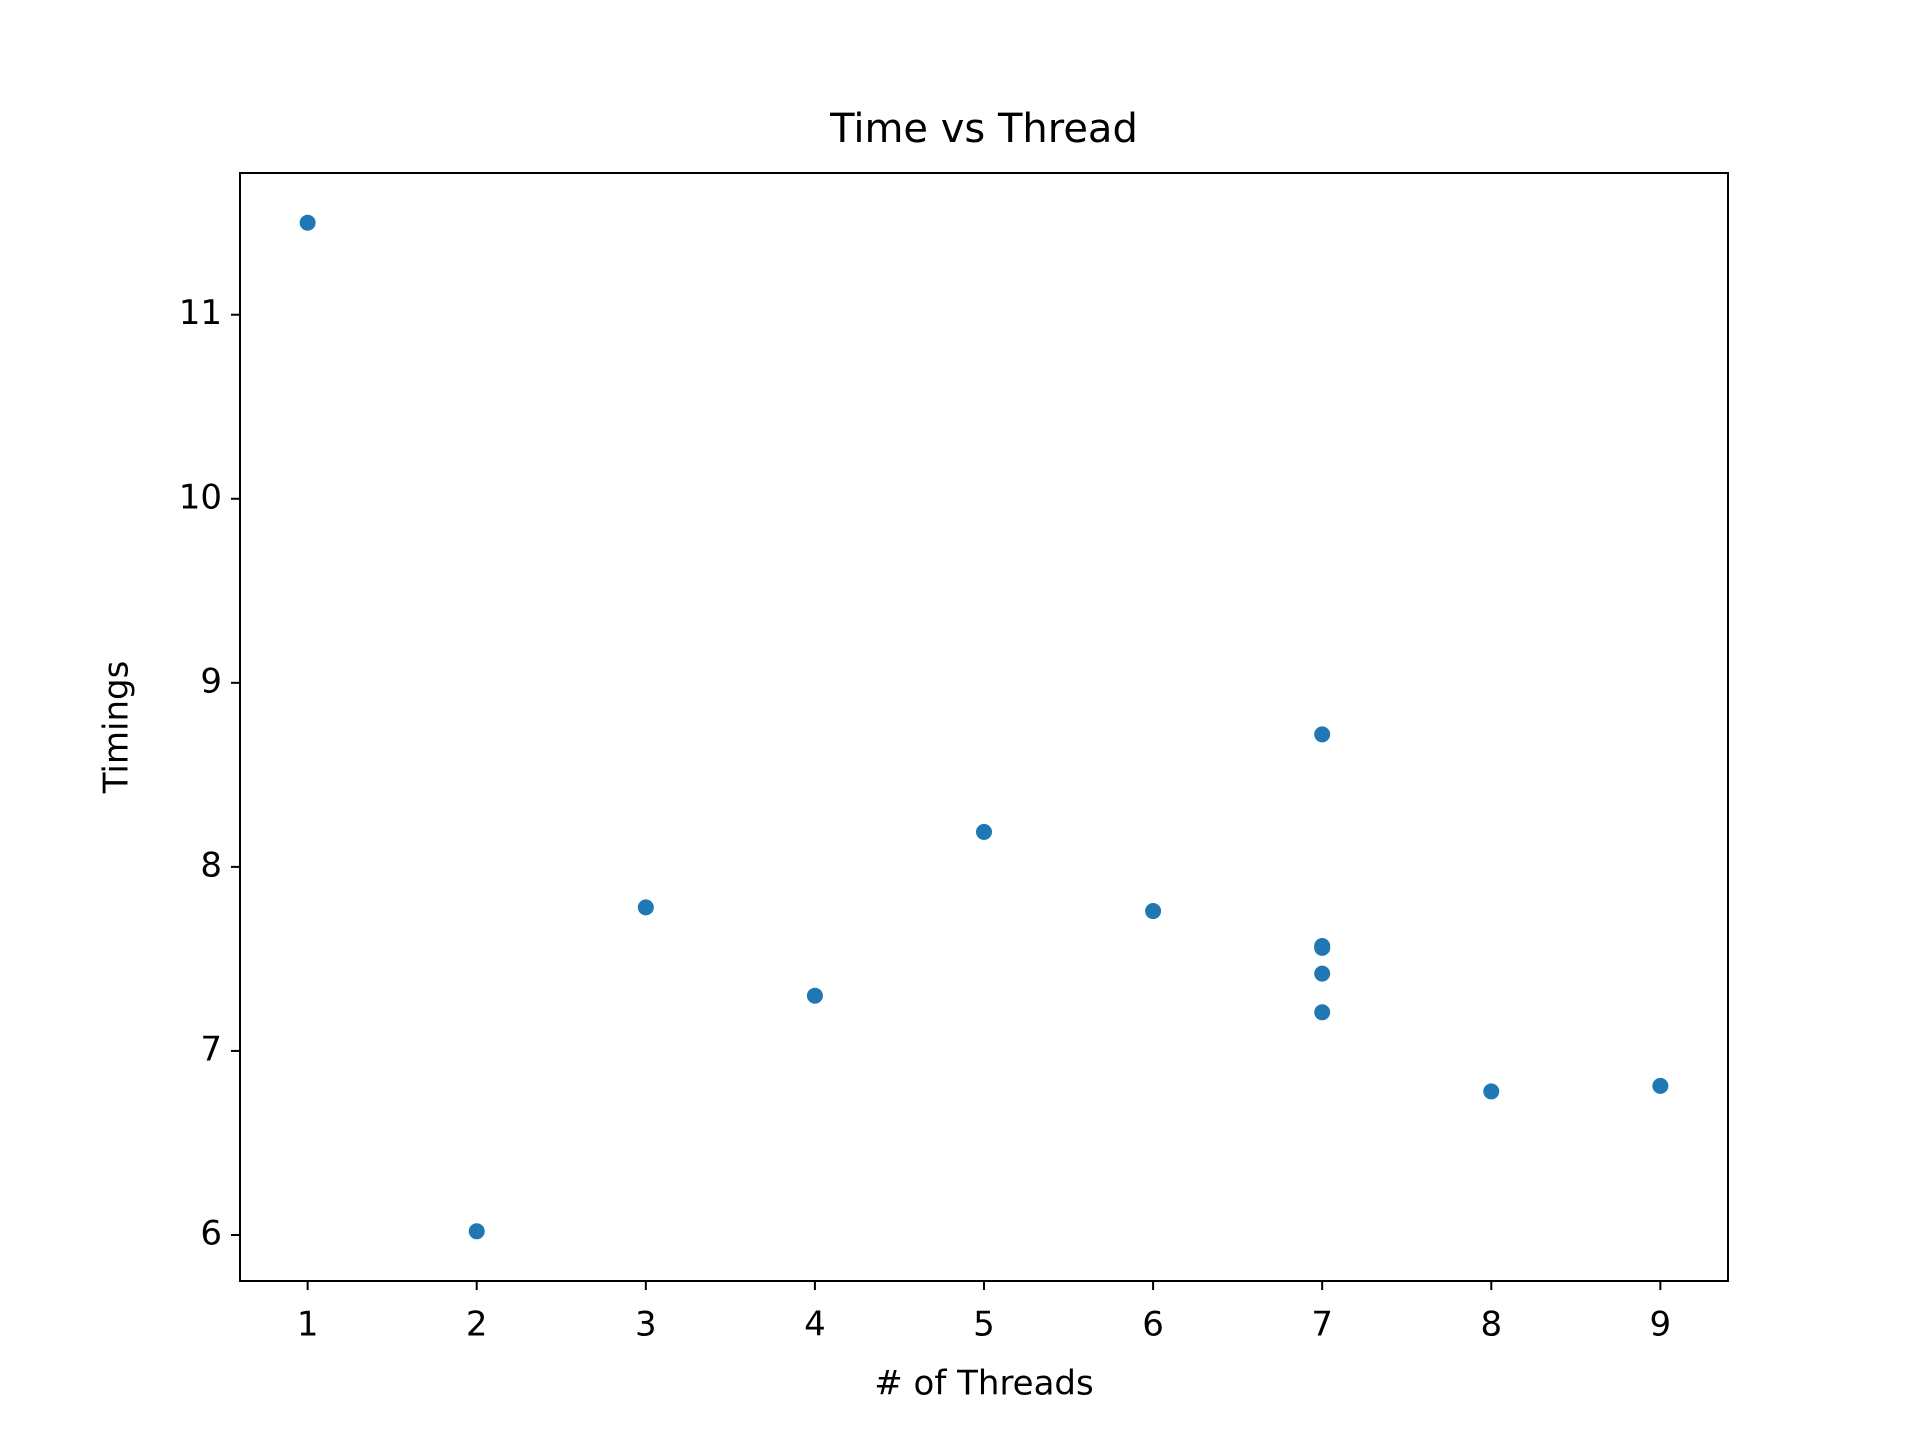 The width and height of the screenshot is (1920, 1440). I want to click on x-axis-label: # of Threads, so click(983, 1384).